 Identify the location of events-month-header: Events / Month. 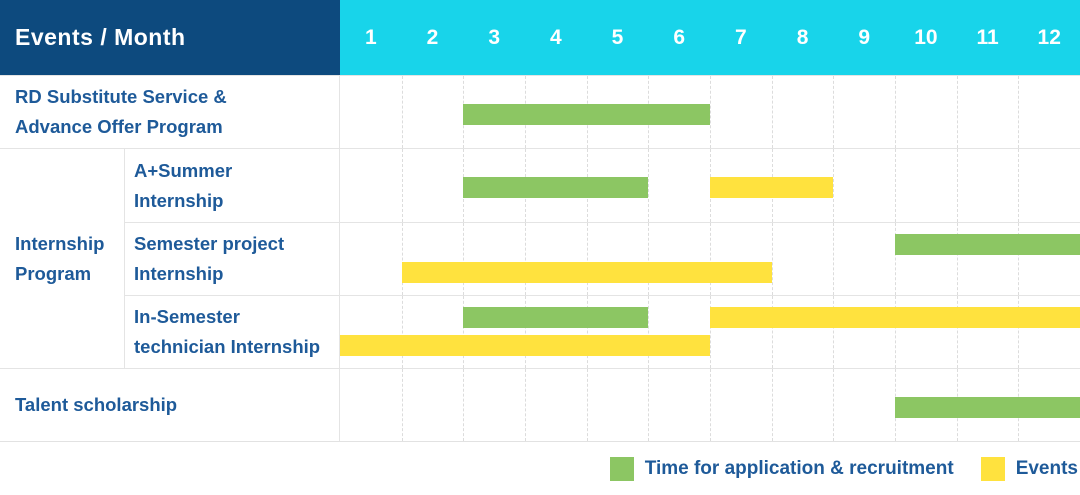
(170, 37).